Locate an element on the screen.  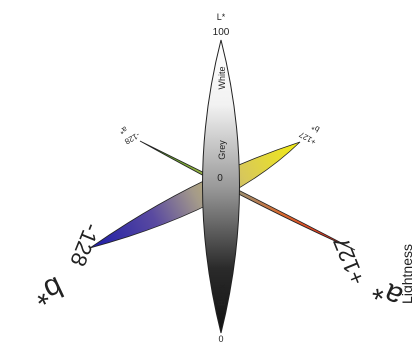
b-axis-name-lower-left: b* is located at coordinates (48, 291).